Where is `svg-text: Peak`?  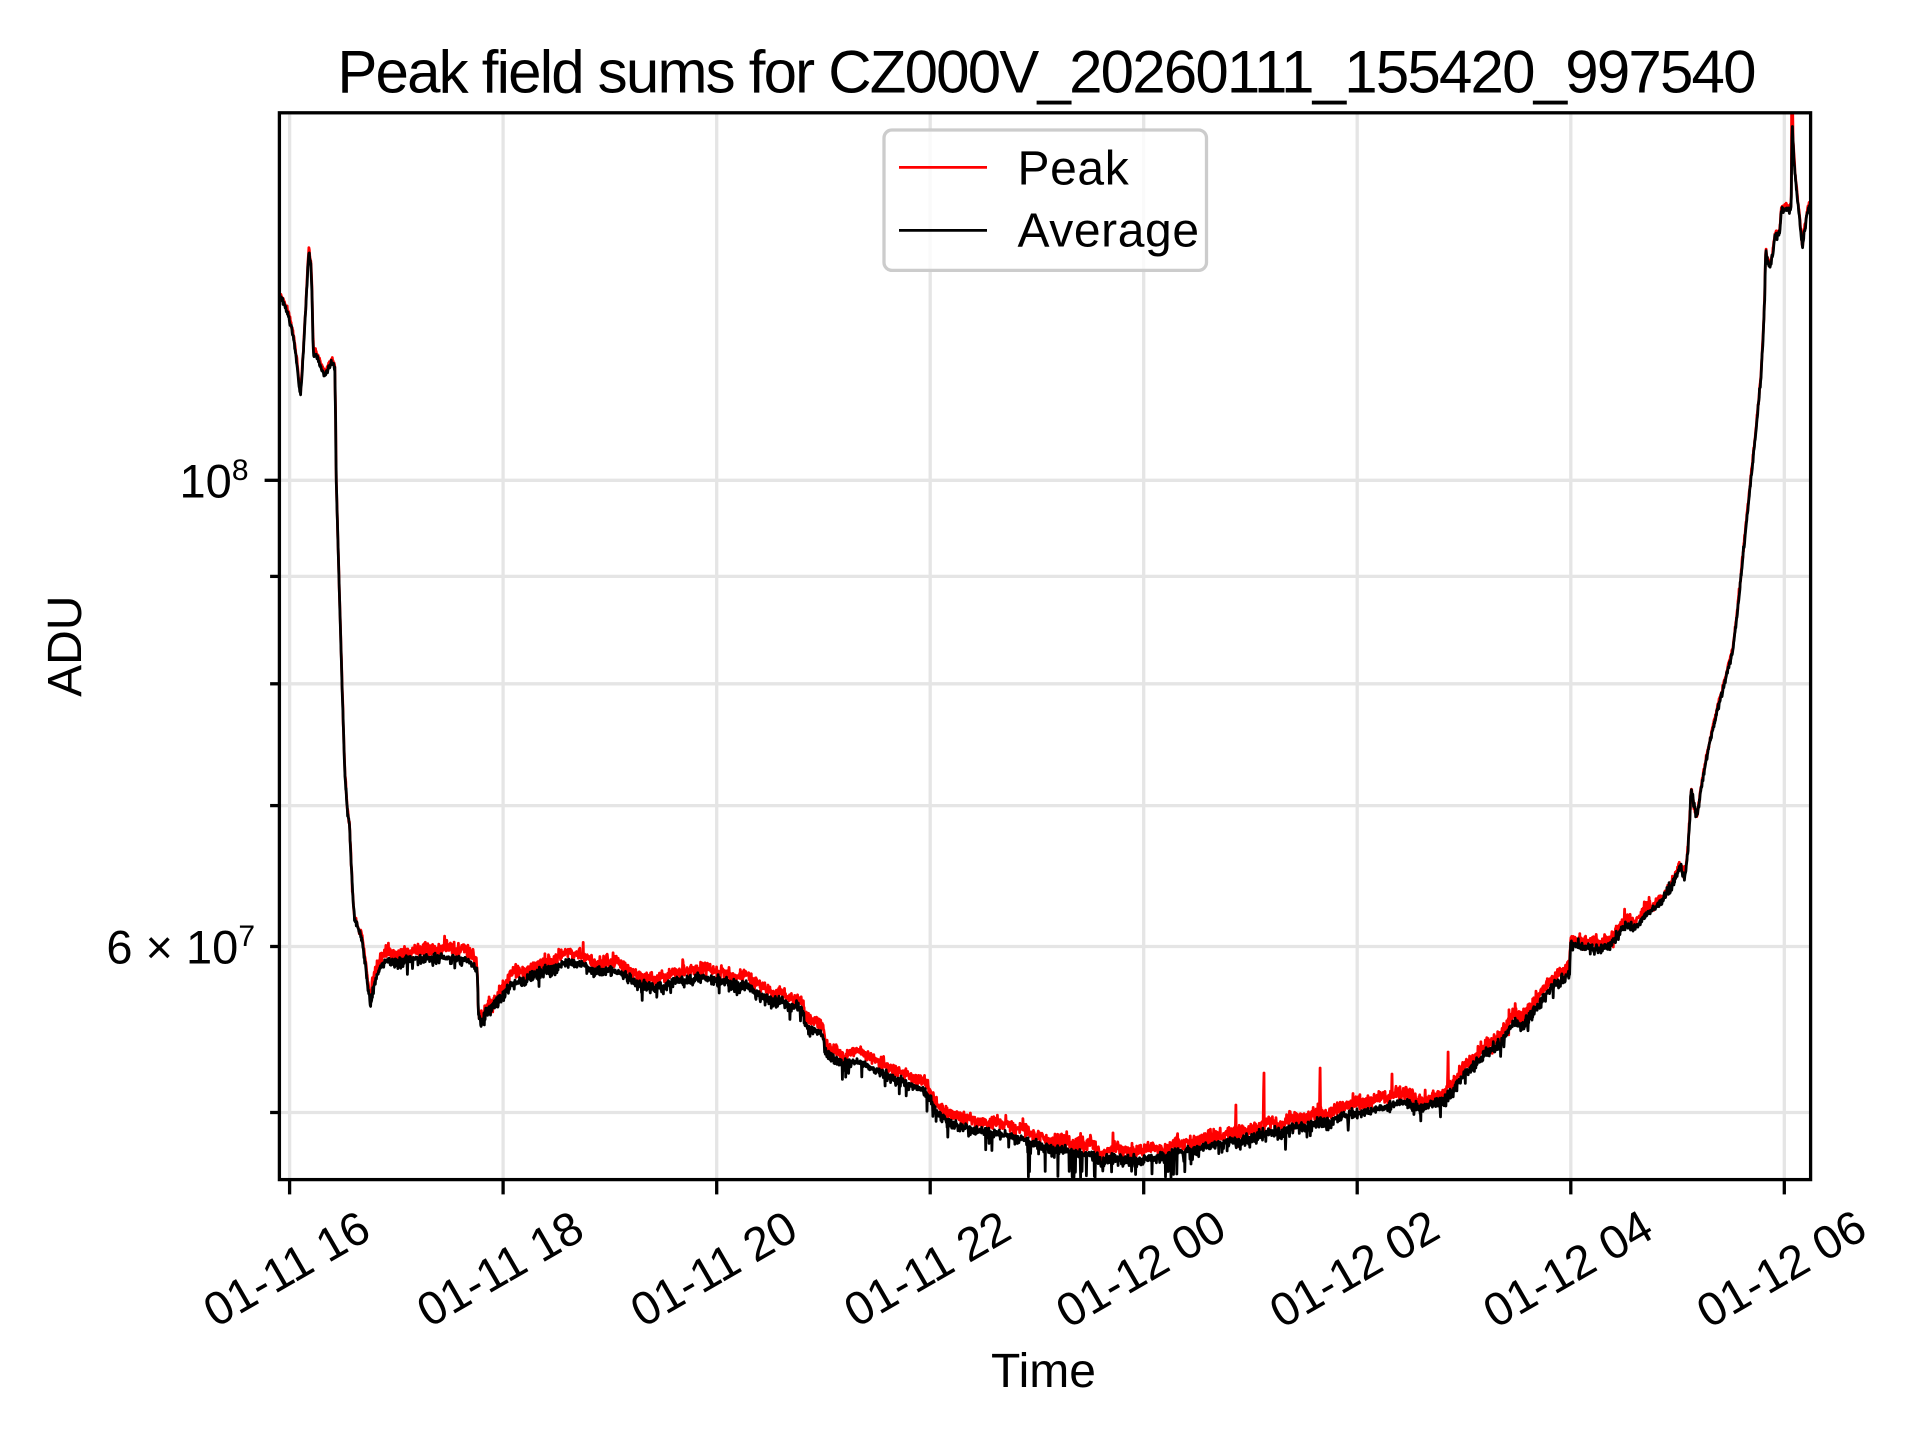 svg-text: Peak is located at coordinates (1074, 168).